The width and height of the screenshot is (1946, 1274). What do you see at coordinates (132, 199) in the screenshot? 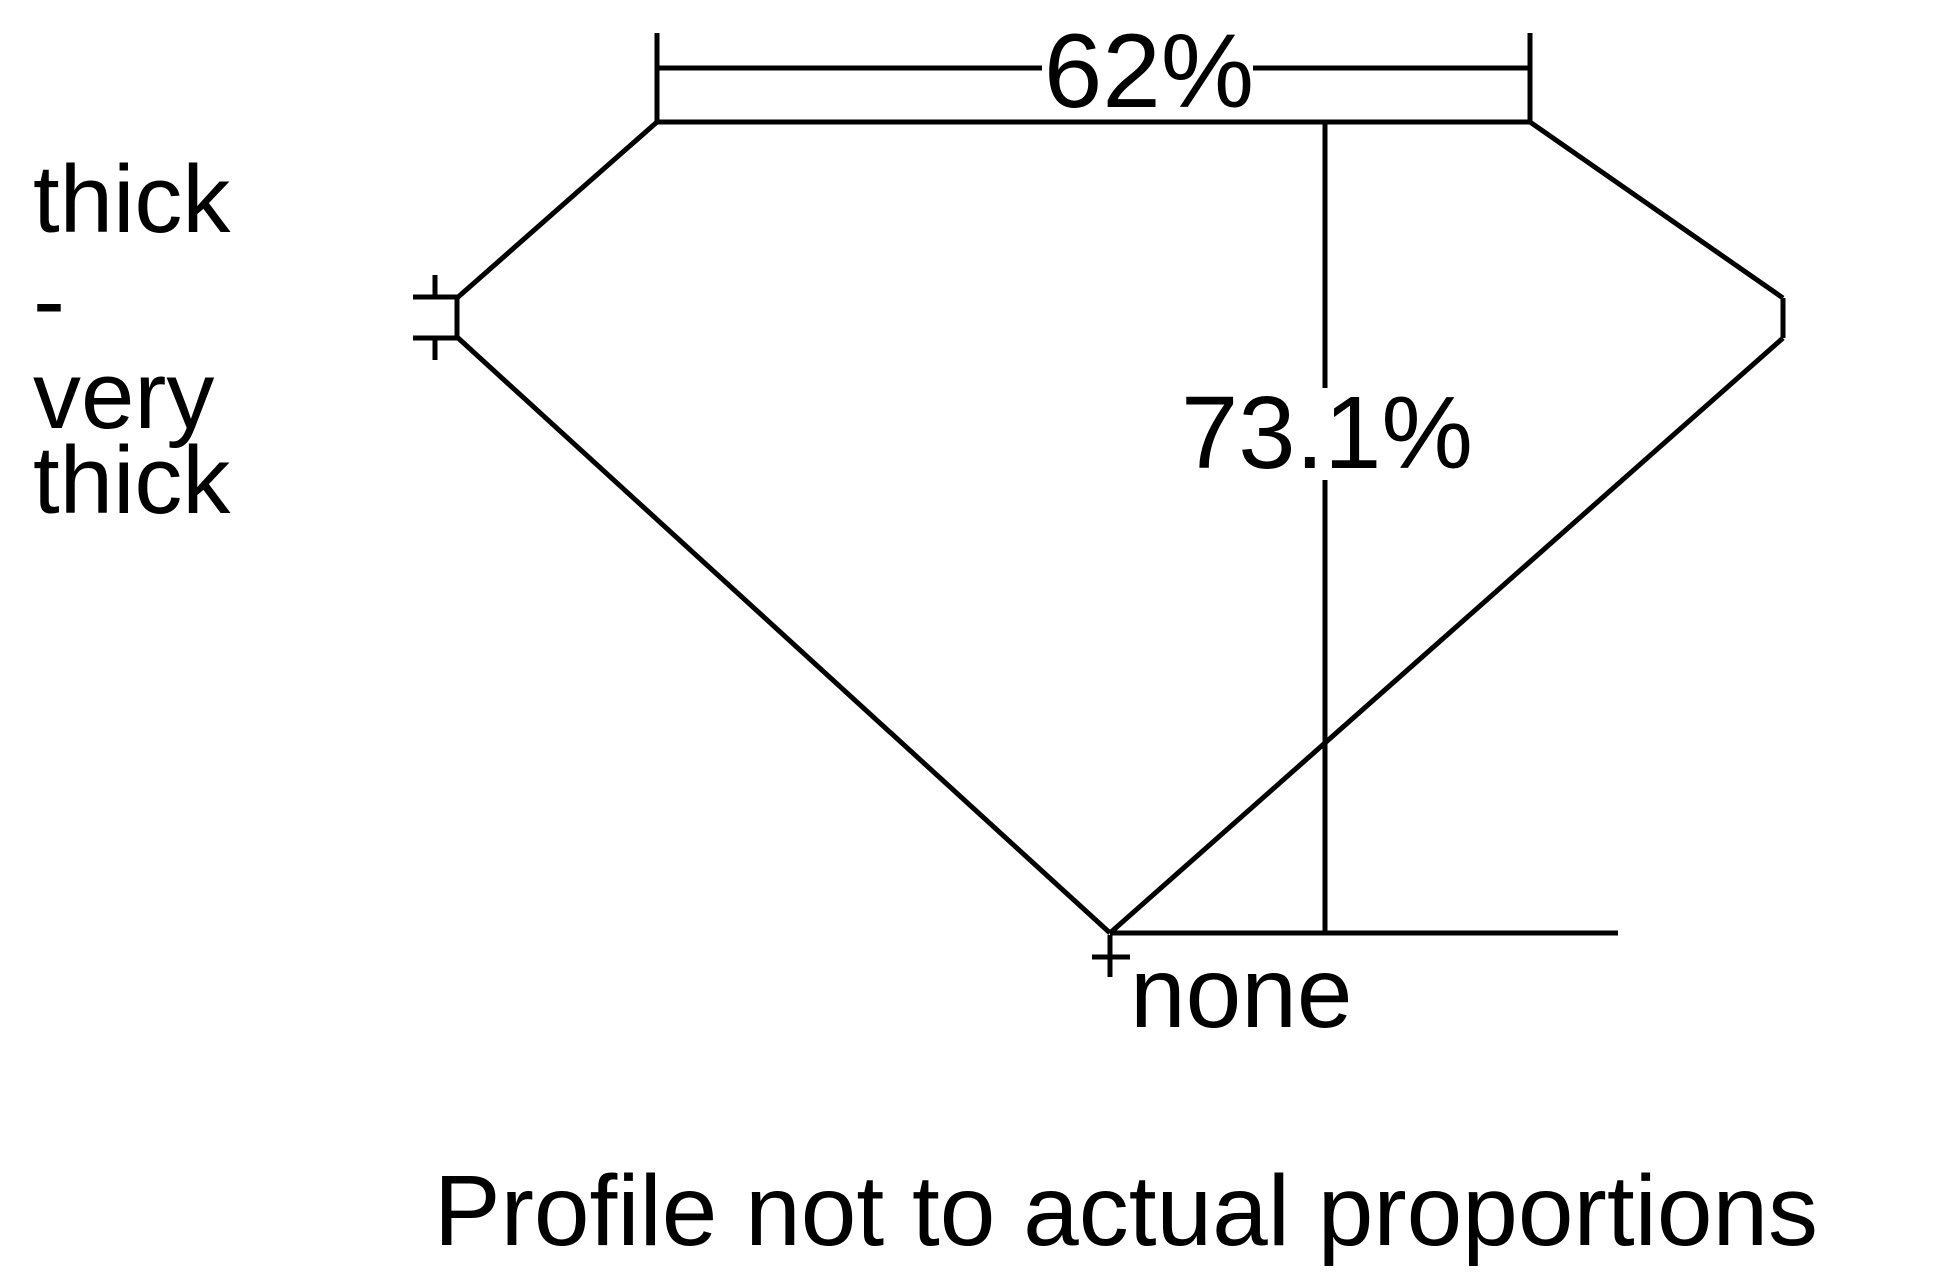
I see `girdle-label-line-1: thick` at bounding box center [132, 199].